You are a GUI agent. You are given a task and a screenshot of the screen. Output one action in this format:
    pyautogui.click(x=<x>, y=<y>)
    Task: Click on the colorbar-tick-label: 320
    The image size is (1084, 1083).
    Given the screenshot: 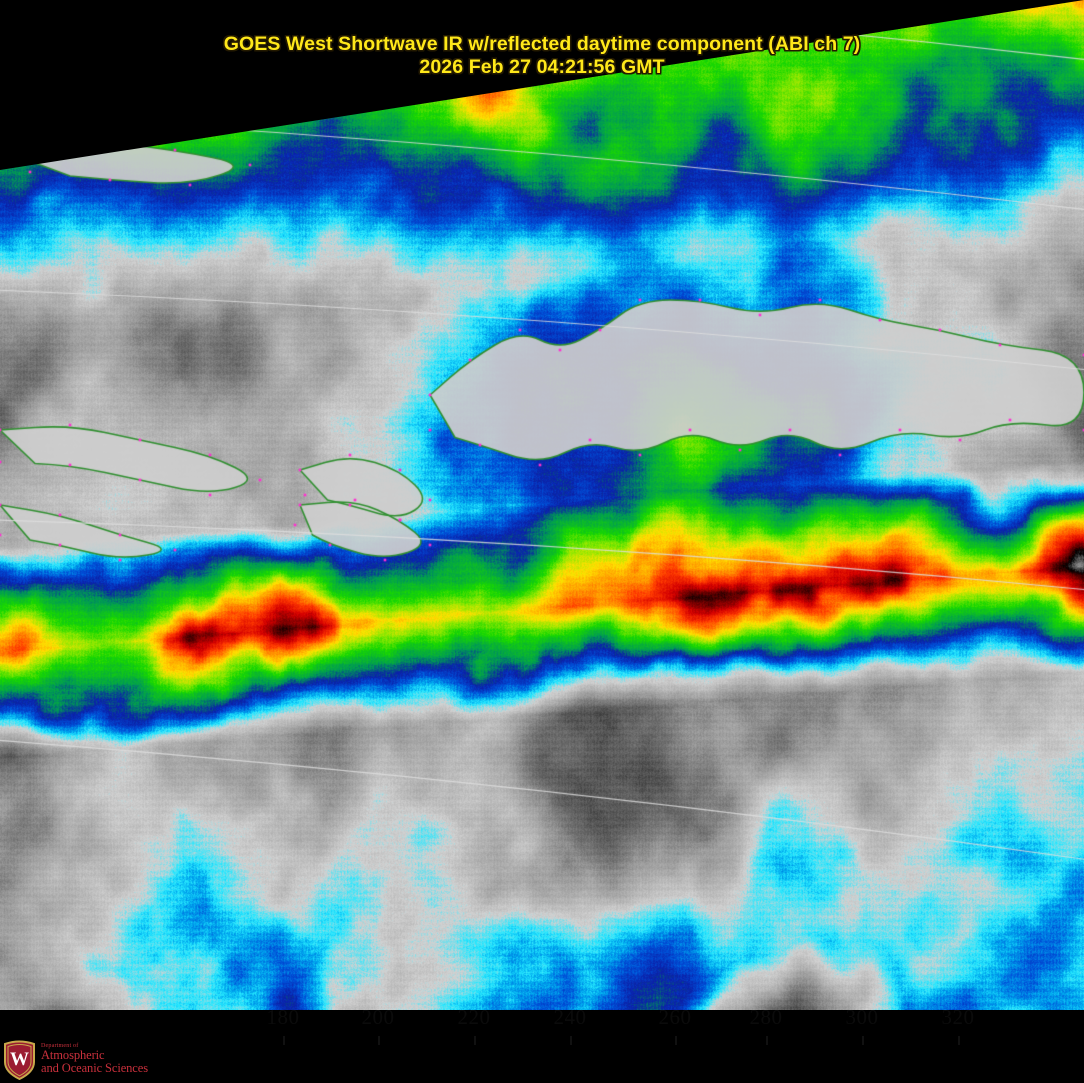 What is the action you would take?
    pyautogui.click(x=958, y=1017)
    